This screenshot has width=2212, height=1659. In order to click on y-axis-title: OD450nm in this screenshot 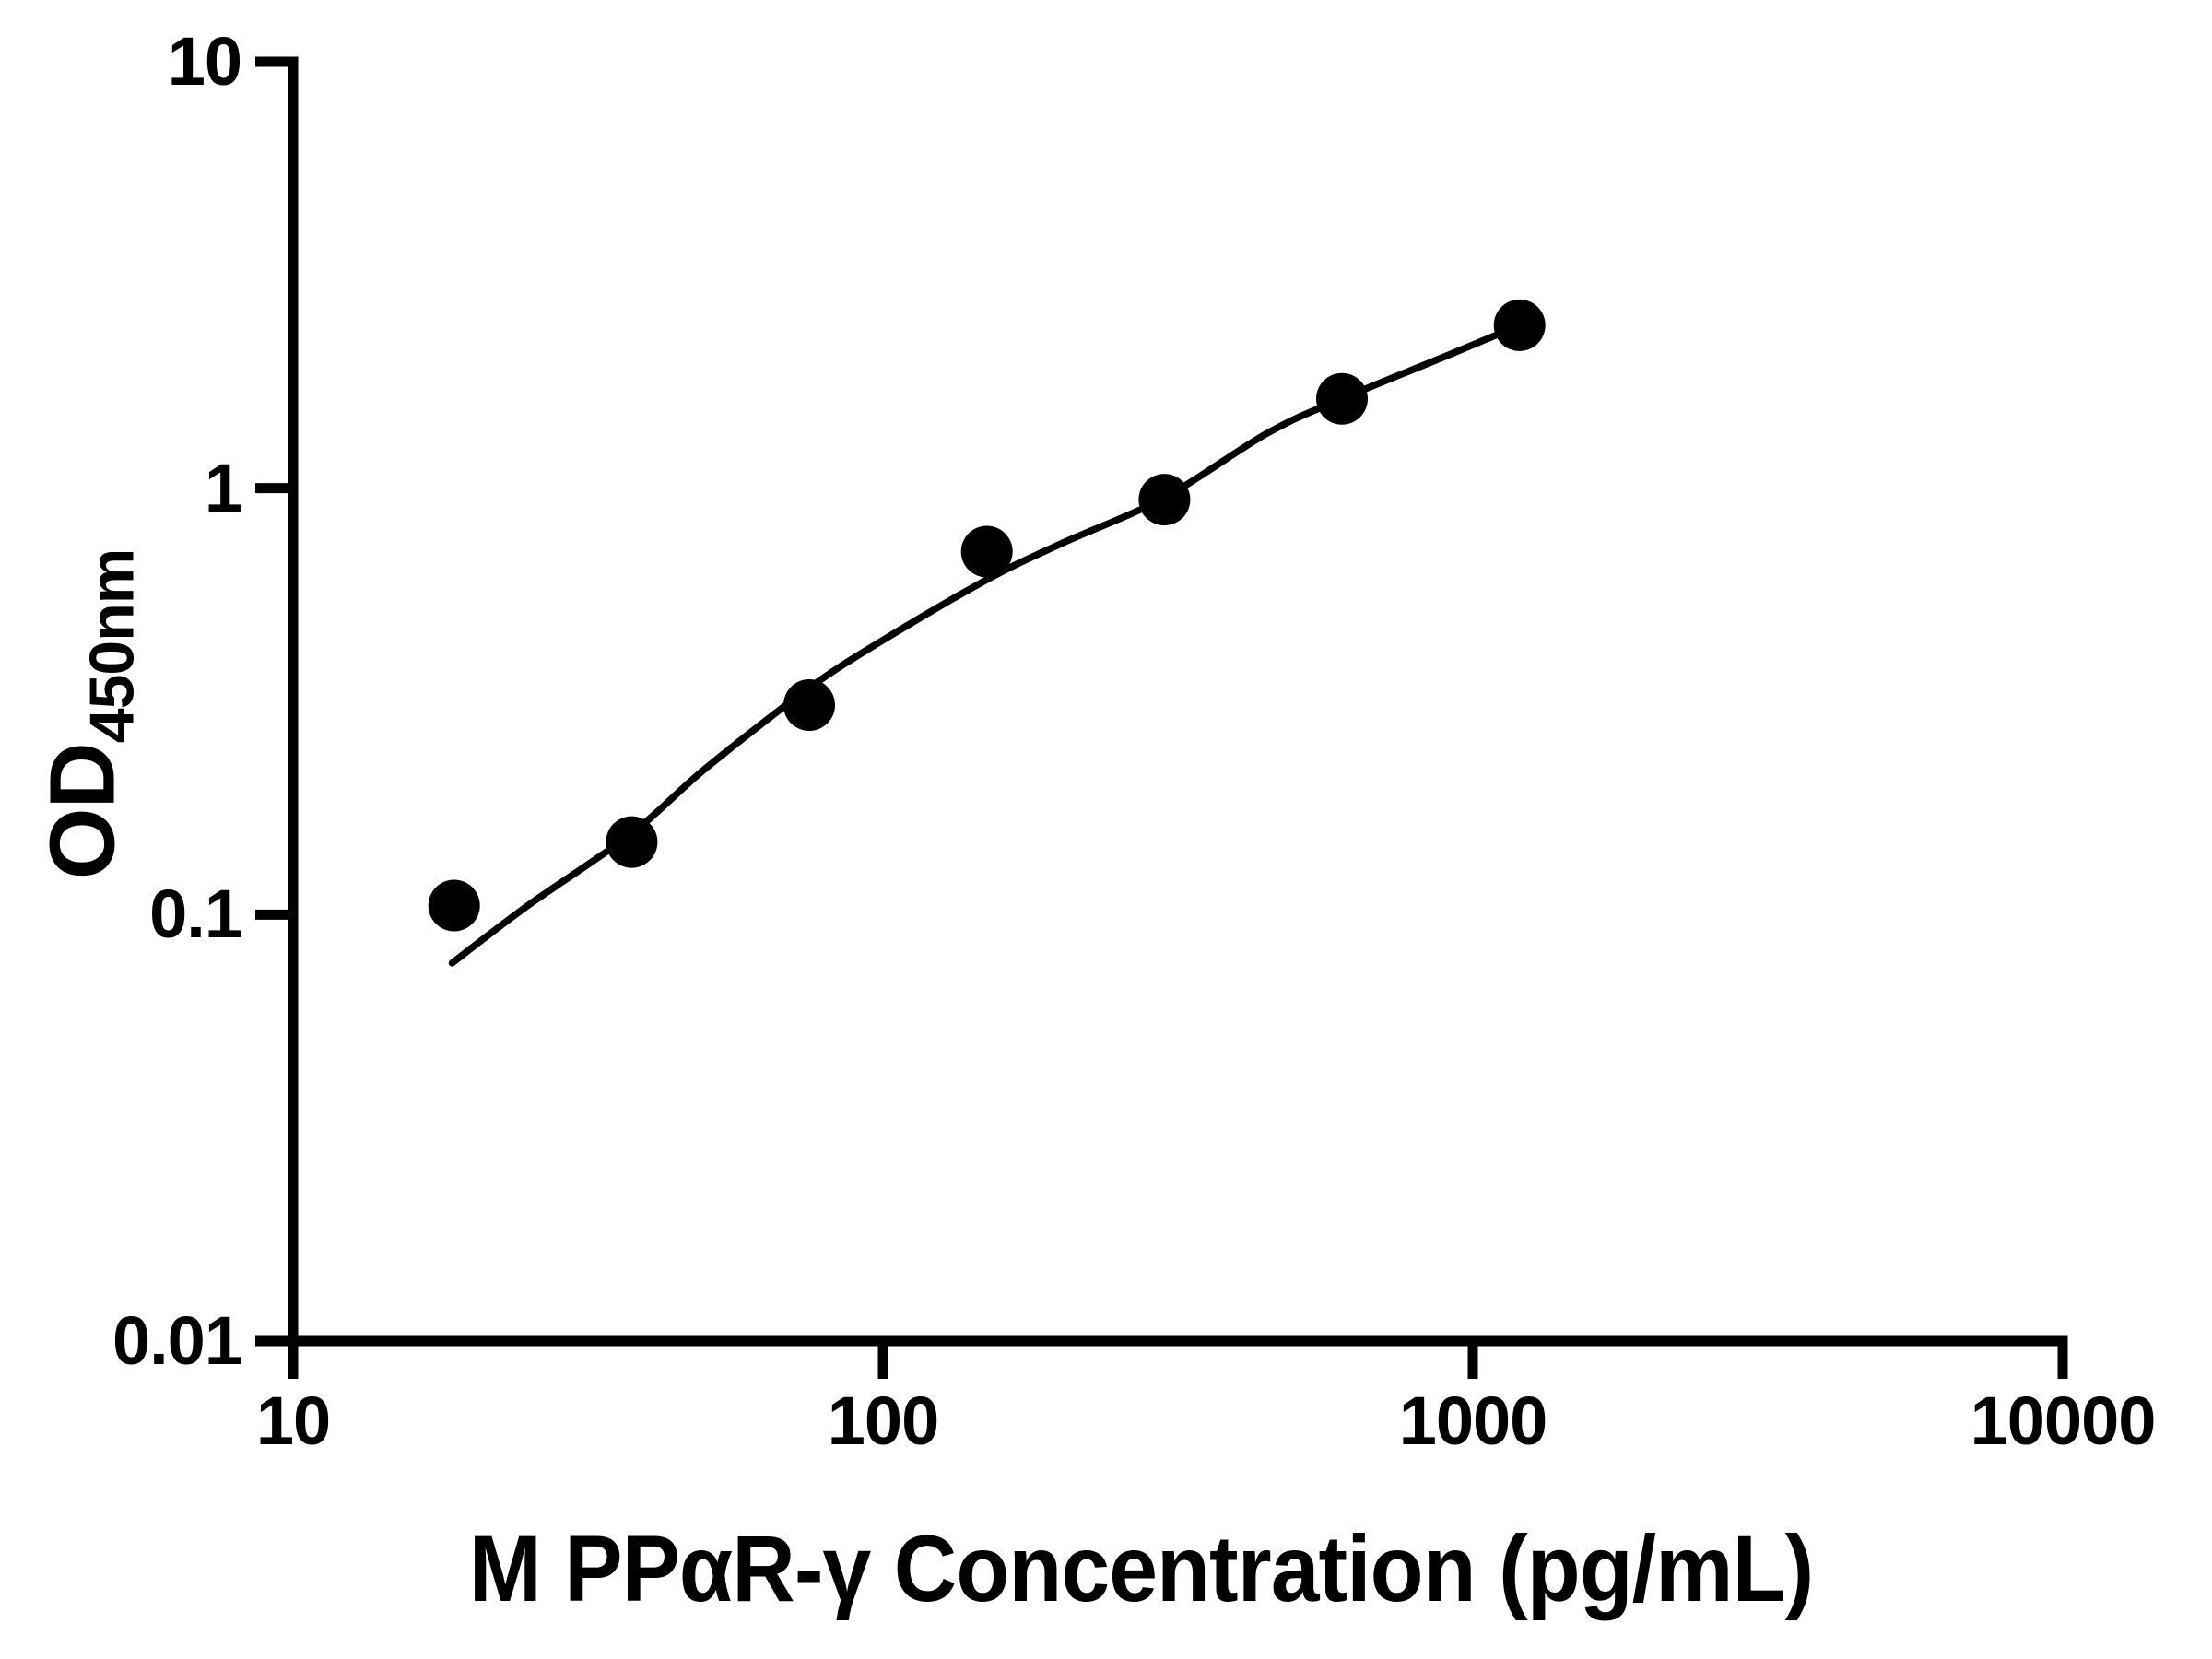, I will do `click(88, 714)`.